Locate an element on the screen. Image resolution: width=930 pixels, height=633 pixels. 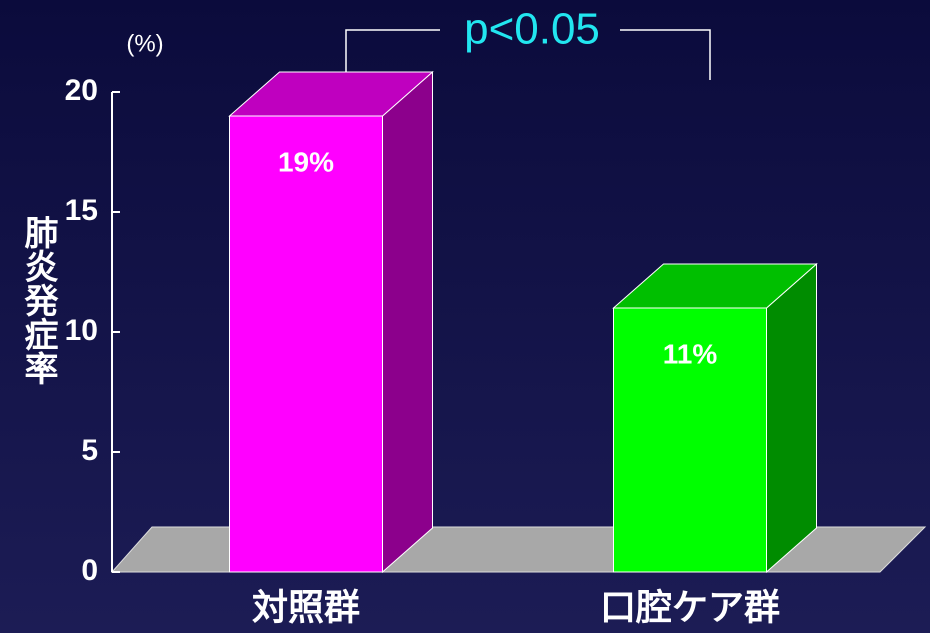
bracket-right is located at coordinates (665, 54).